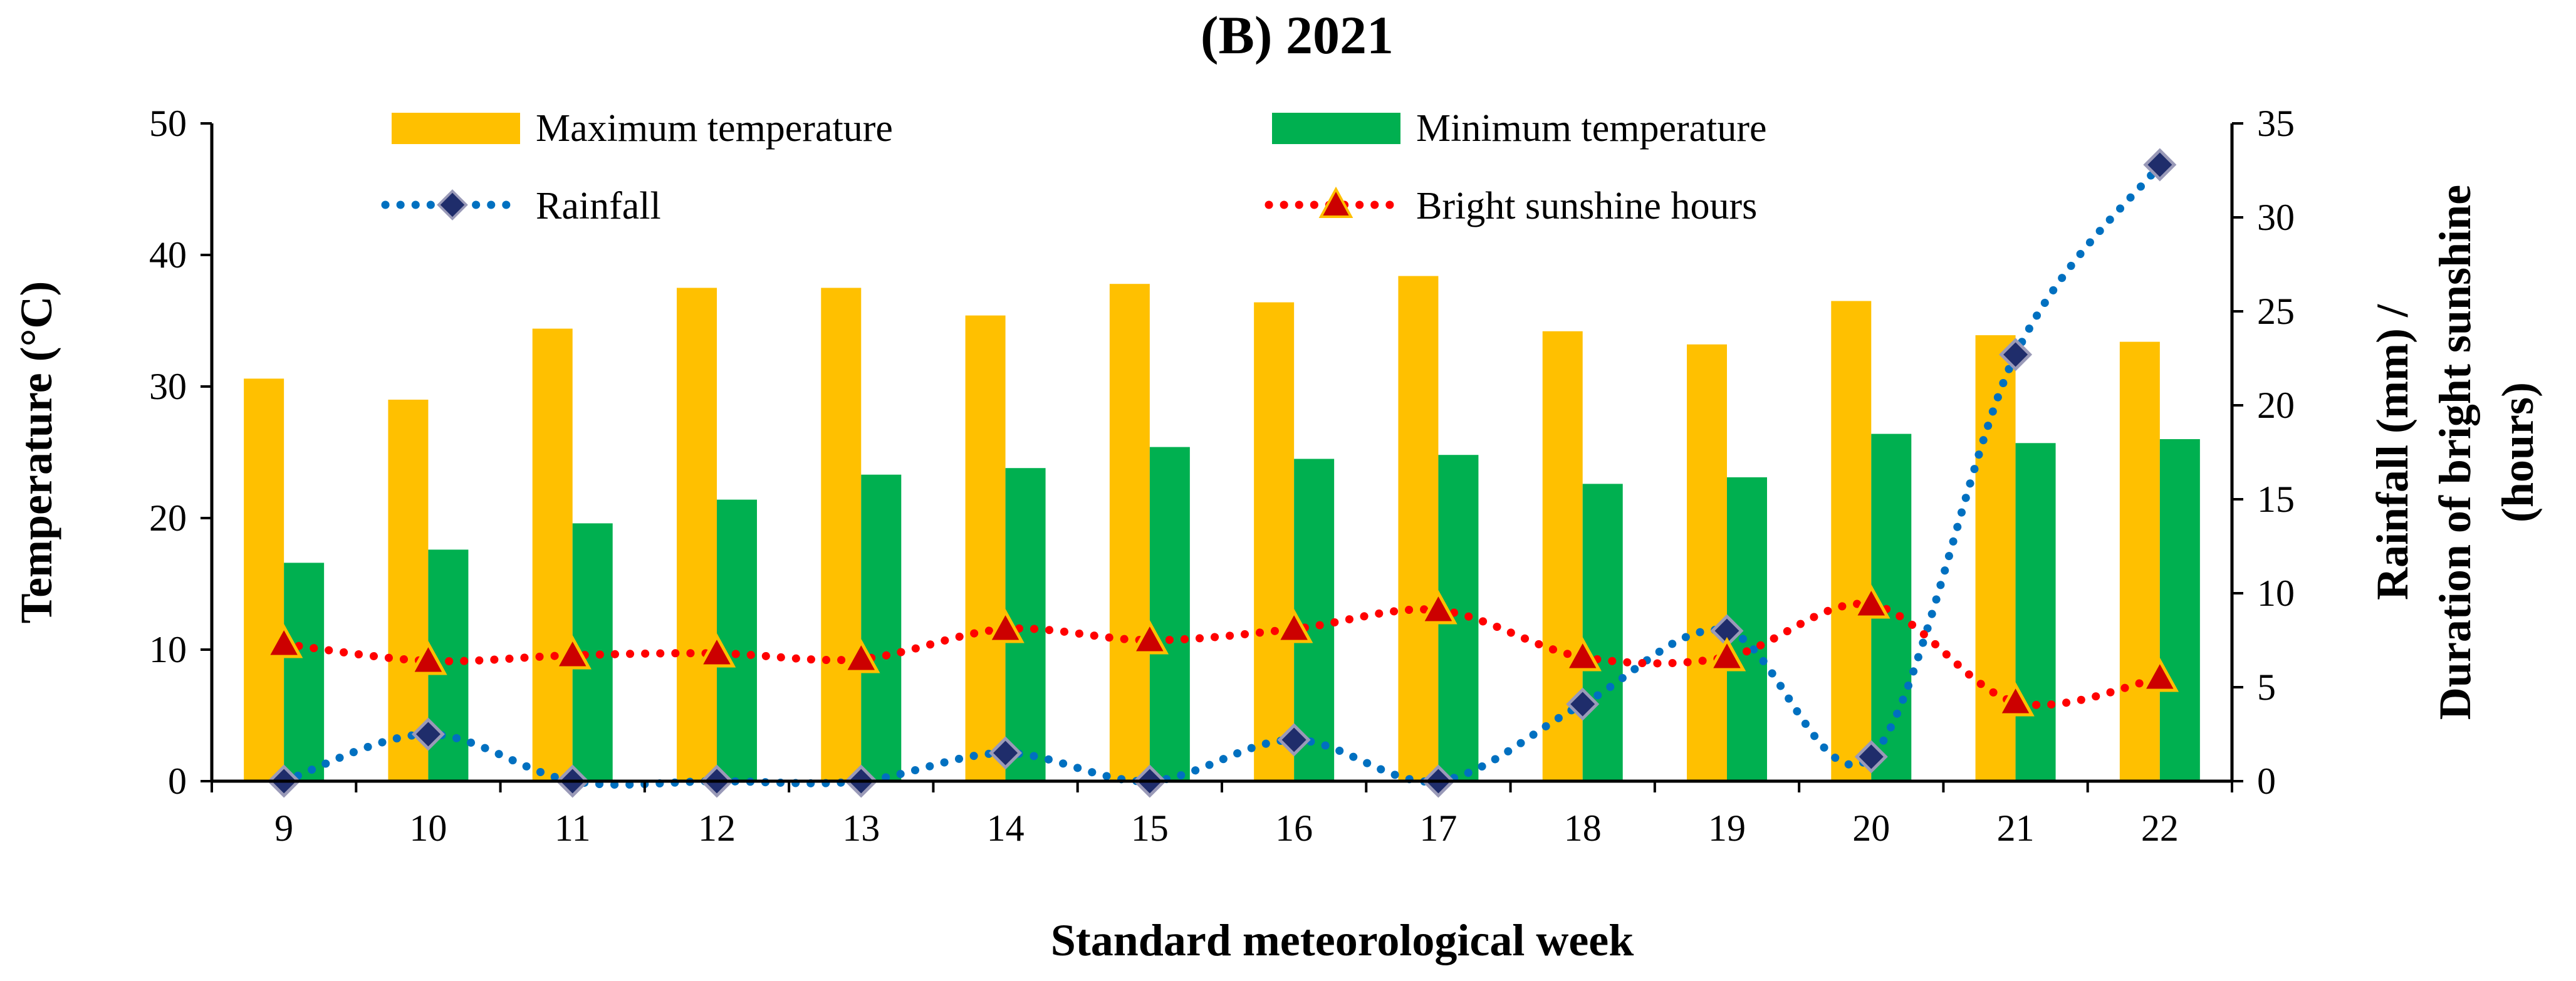  What do you see at coordinates (714, 128) in the screenshot?
I see `legend-label-max-temp: Maximum temperature` at bounding box center [714, 128].